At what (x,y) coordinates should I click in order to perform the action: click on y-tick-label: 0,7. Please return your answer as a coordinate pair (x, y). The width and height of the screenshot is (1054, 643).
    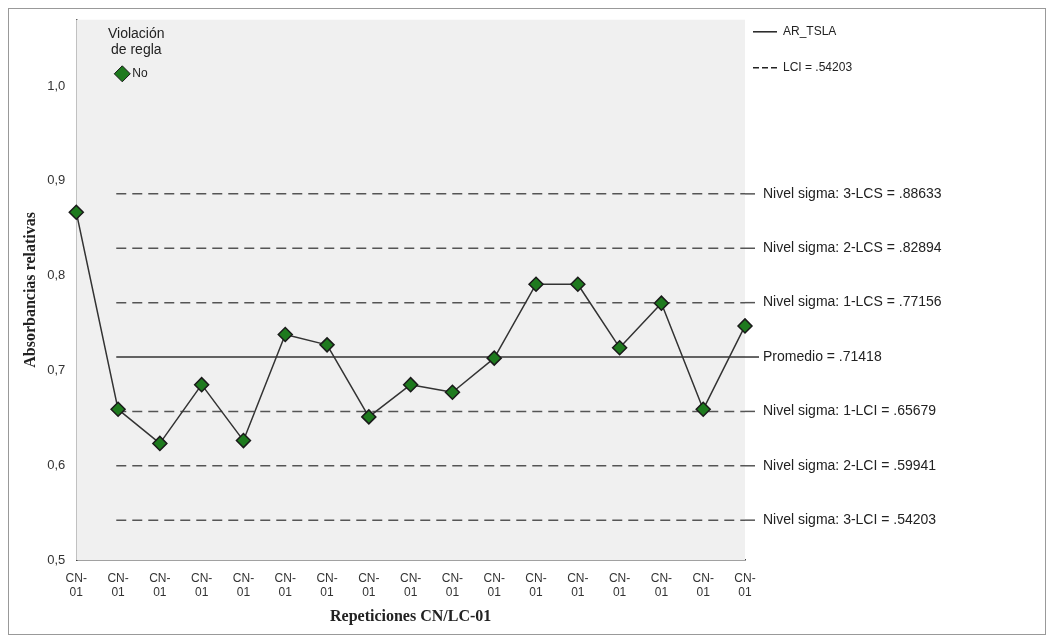
    Looking at the image, I should click on (56, 370).